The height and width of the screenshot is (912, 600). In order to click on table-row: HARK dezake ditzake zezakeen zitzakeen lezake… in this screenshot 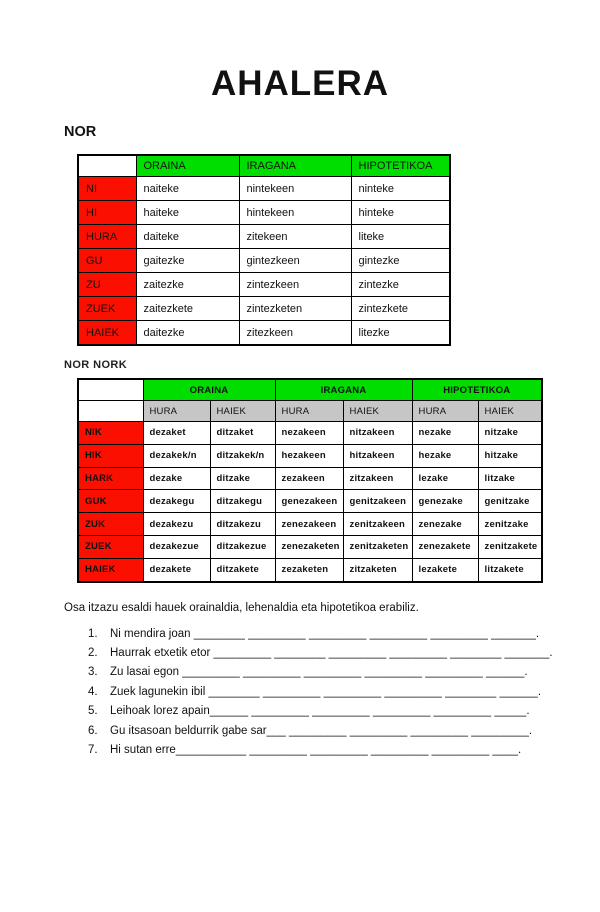, I will do `click(310, 478)`.